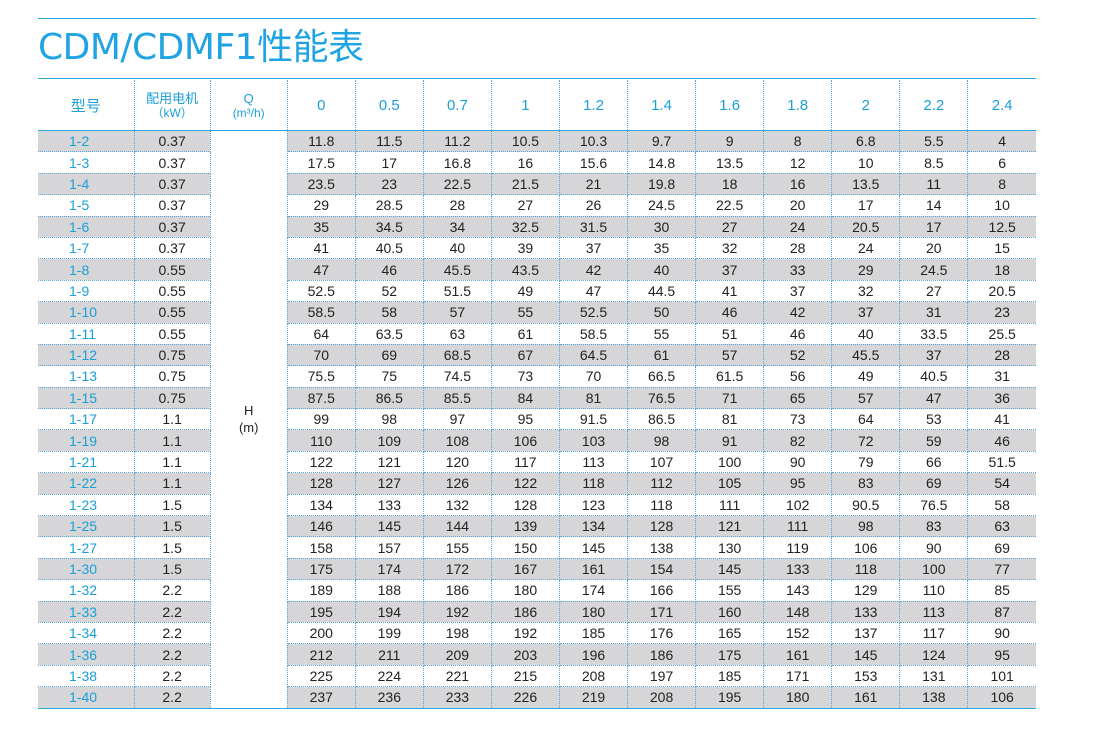 This screenshot has width=1098, height=732. I want to click on head-value-cell: 160, so click(730, 612).